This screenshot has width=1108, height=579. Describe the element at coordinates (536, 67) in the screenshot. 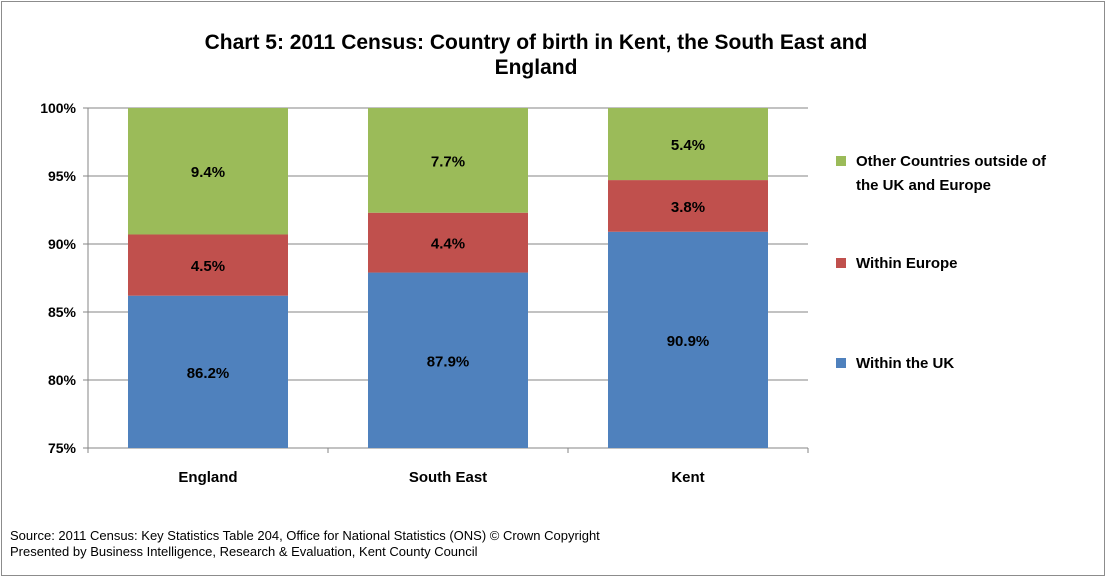

I see `chart-title-line-2: England` at that location.